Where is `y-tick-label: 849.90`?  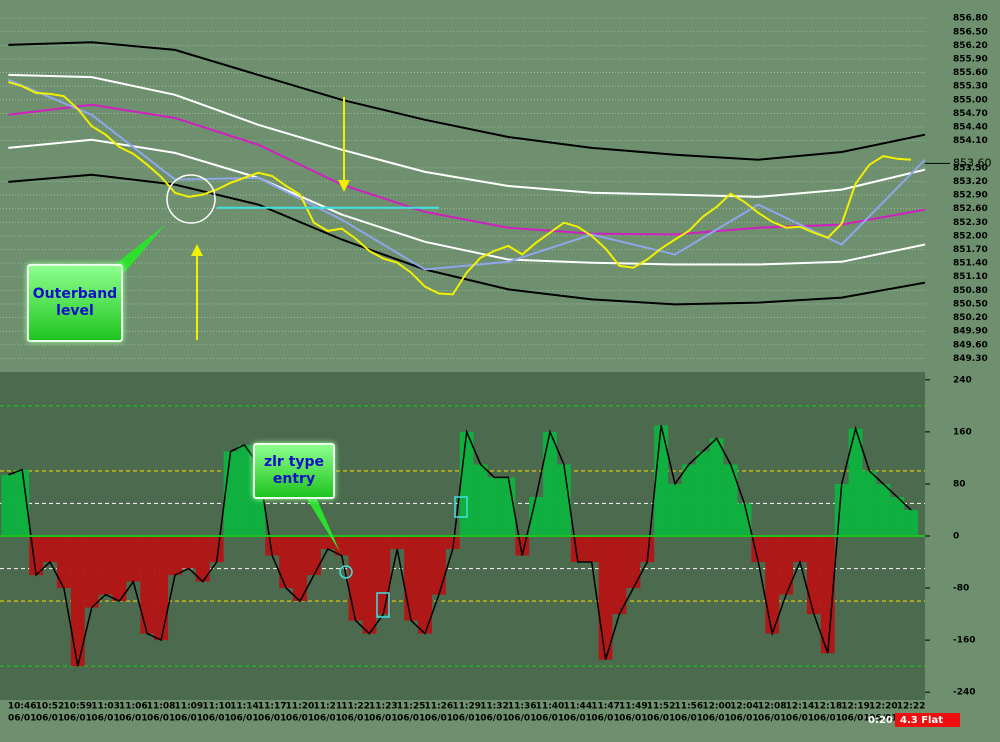
y-tick-label: 849.90 is located at coordinates (970, 332).